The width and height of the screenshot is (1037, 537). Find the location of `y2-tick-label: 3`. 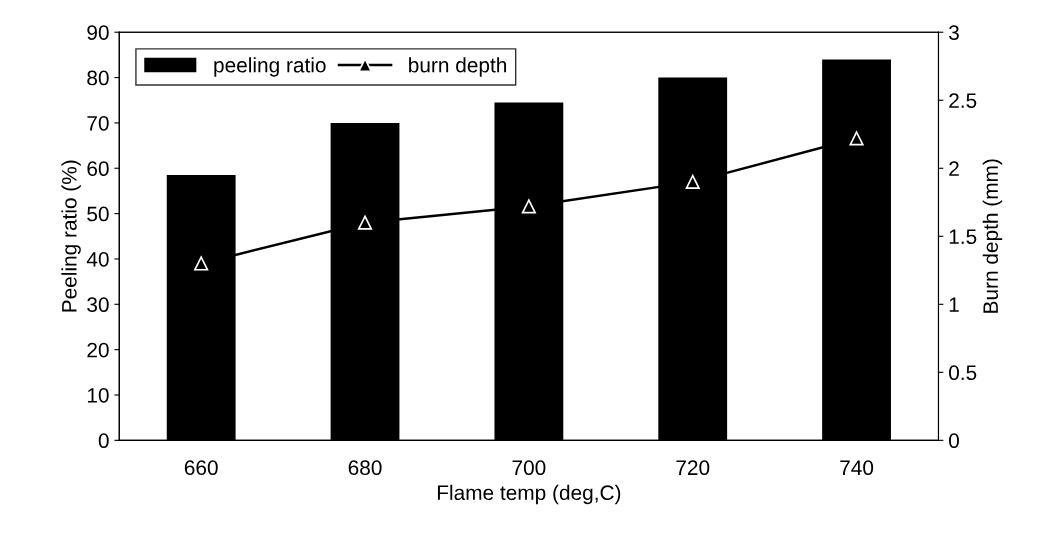

y2-tick-label: 3 is located at coordinates (954, 32).